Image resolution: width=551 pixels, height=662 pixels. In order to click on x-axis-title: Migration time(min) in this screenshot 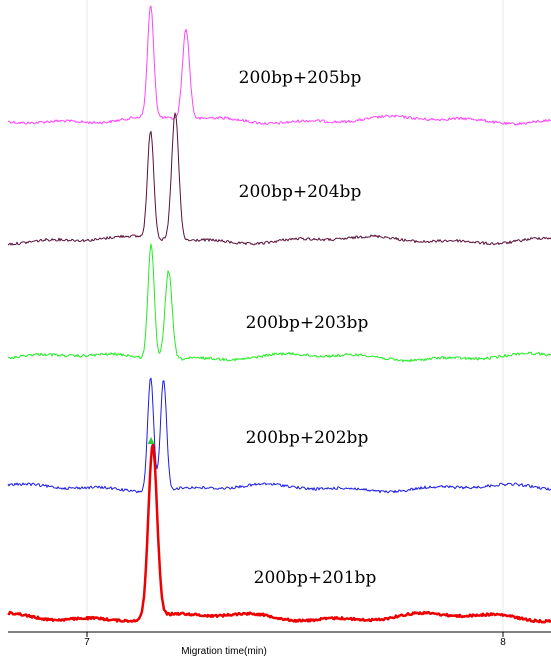, I will do `click(224, 651)`.